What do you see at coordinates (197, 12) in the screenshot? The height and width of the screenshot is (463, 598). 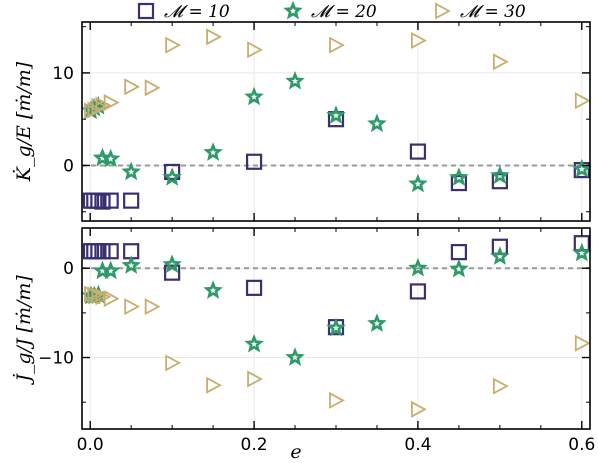 I see `legend-label-1: 𝓜 = 10` at bounding box center [197, 12].